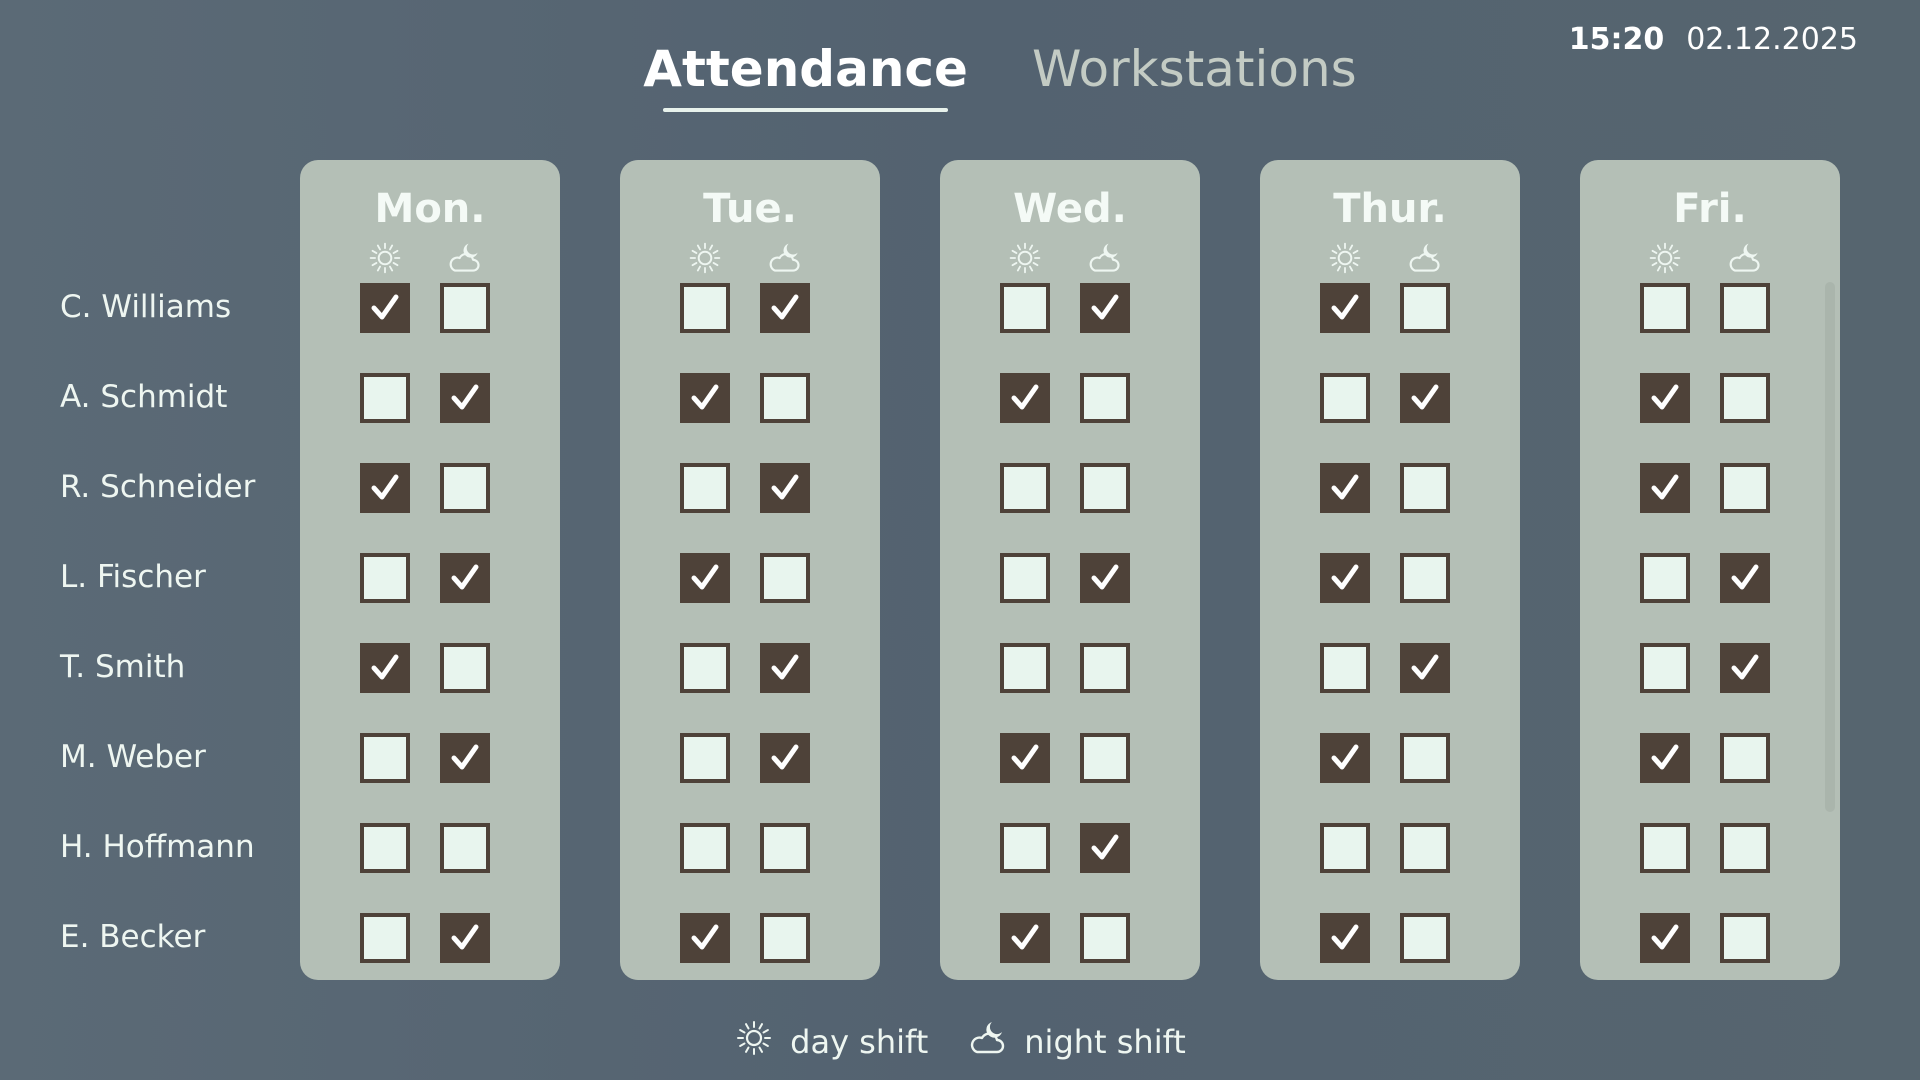 The image size is (1920, 1080). Describe the element at coordinates (1710, 570) in the screenshot. I see `day-column: Fri.` at that location.